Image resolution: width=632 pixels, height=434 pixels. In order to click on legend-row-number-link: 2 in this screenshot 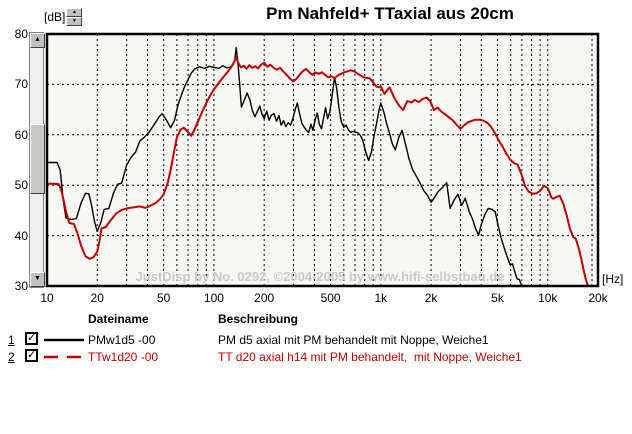, I will do `click(11, 357)`.